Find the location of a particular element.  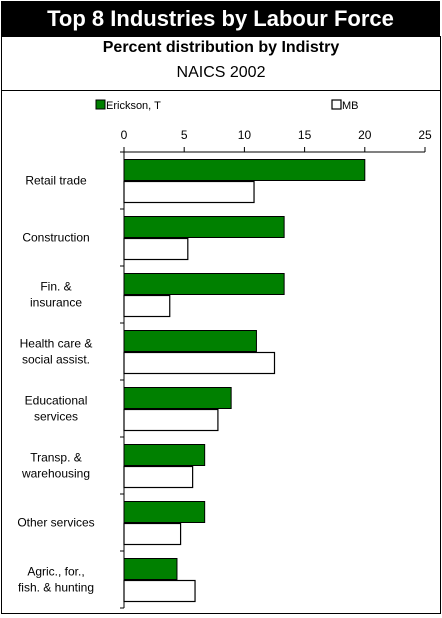

x-tick-label: 15 is located at coordinates (305, 135).